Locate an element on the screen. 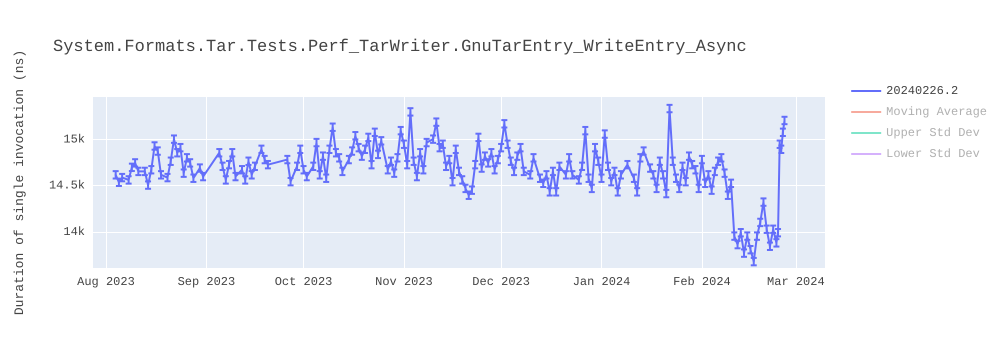  y-tick-label: 15k is located at coordinates (74, 139).